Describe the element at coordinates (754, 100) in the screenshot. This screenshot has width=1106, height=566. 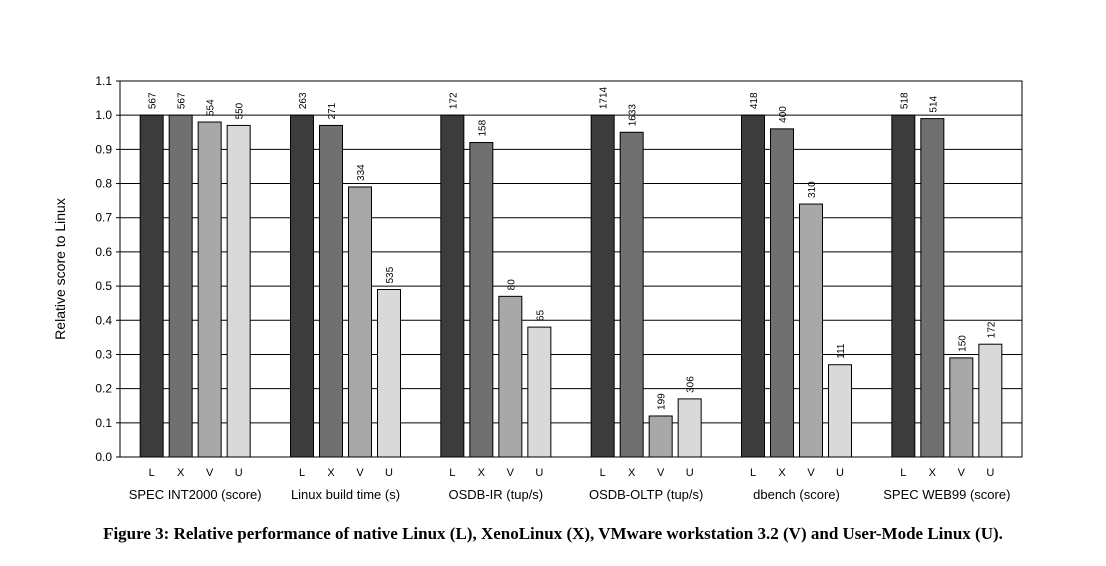
I see `data-label: 418` at that location.